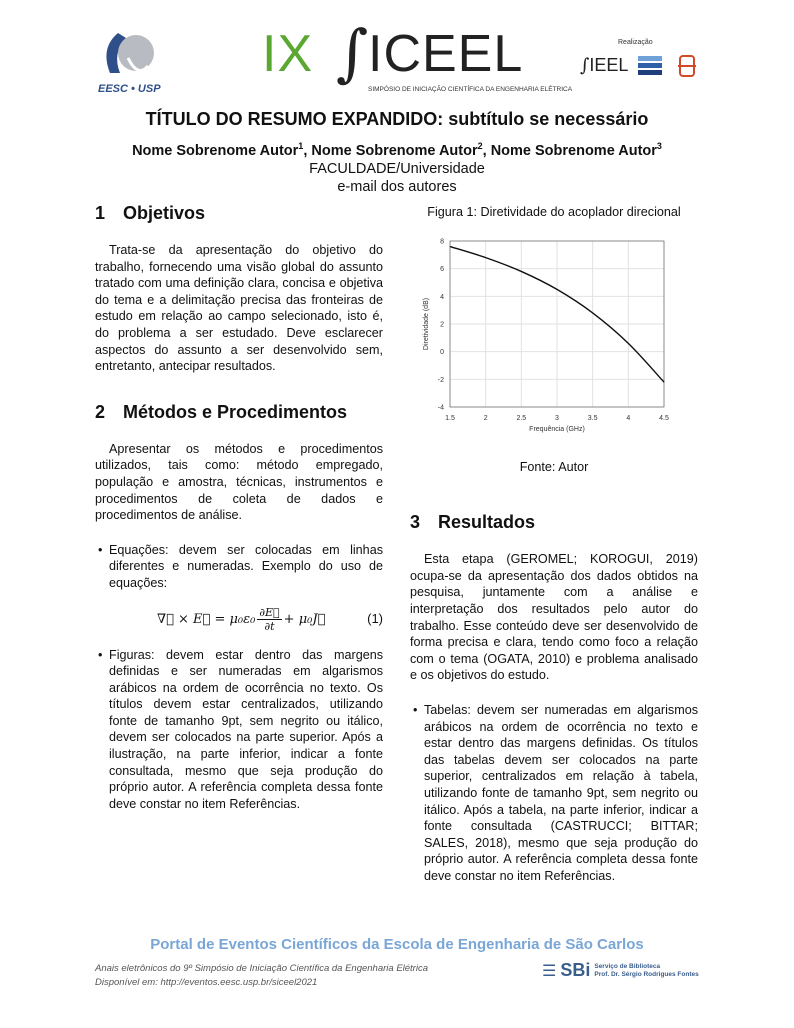 The height and width of the screenshot is (1028, 794). What do you see at coordinates (442, 269) in the screenshot?
I see `y-tick-label: 6` at bounding box center [442, 269].